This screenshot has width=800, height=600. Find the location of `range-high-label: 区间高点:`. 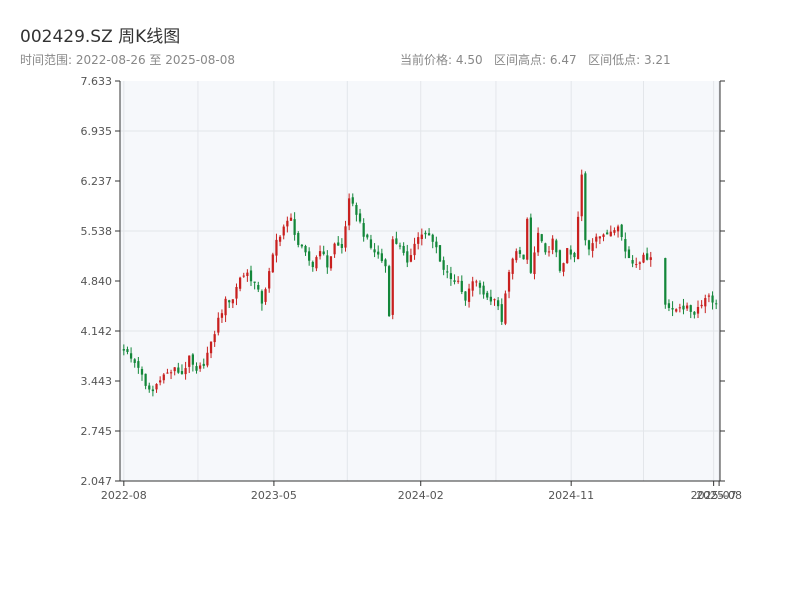

range-high-label: 区间高点: is located at coordinates (520, 60).